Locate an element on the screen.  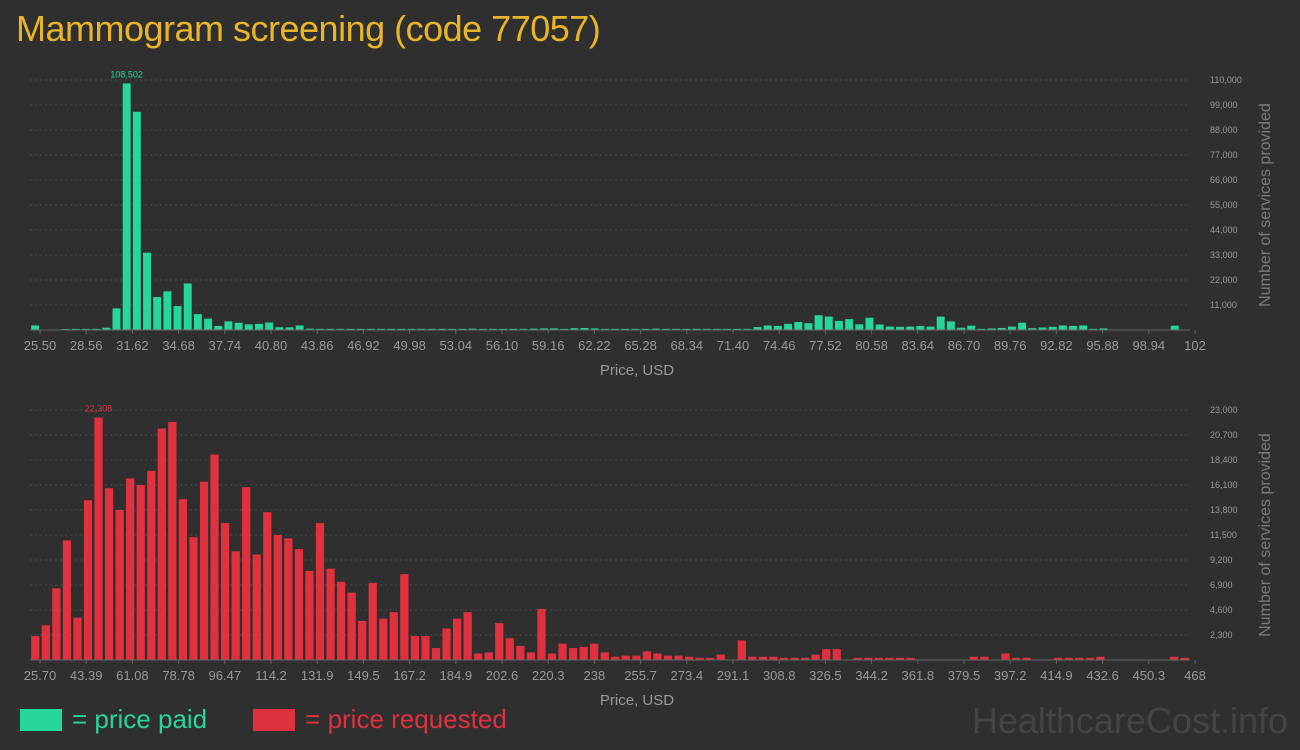
y-tick-label: 20,700 is located at coordinates (1224, 435).